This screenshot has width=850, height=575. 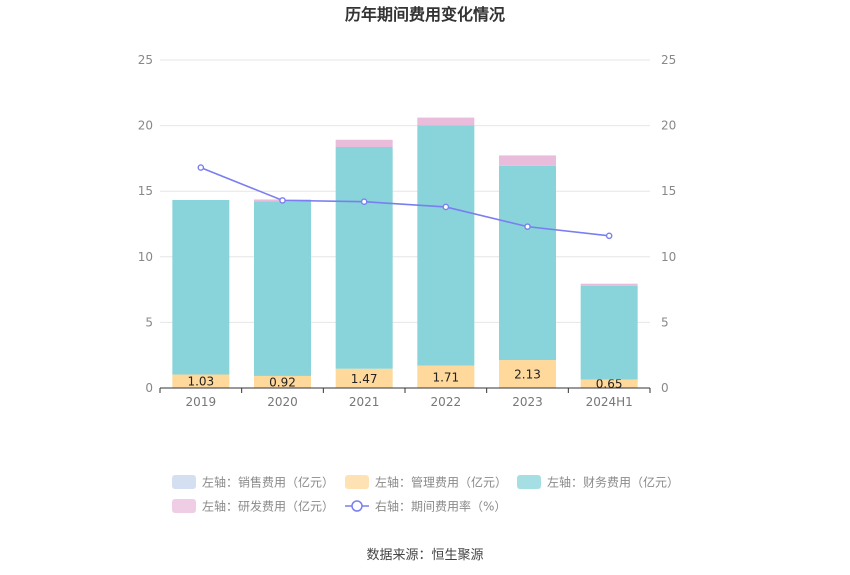 What do you see at coordinates (268, 506) in the screenshot?
I see `legend-label: 左轴：研发费用（亿元）` at bounding box center [268, 506].